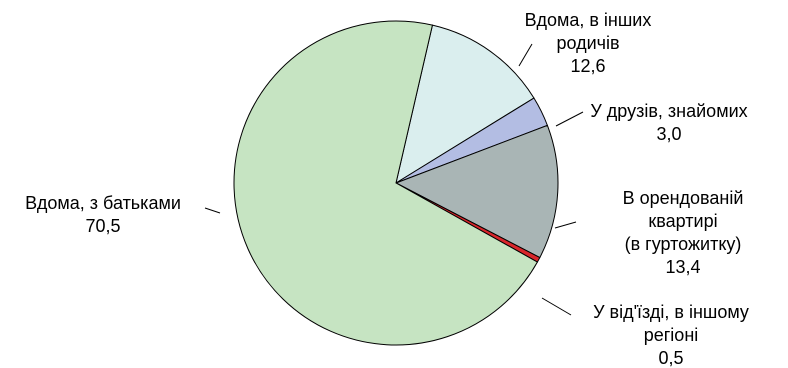 This screenshot has height=368, width=788. What do you see at coordinates (683, 244) in the screenshot?
I see `slice-label-3: (в гуртожитку)` at bounding box center [683, 244].